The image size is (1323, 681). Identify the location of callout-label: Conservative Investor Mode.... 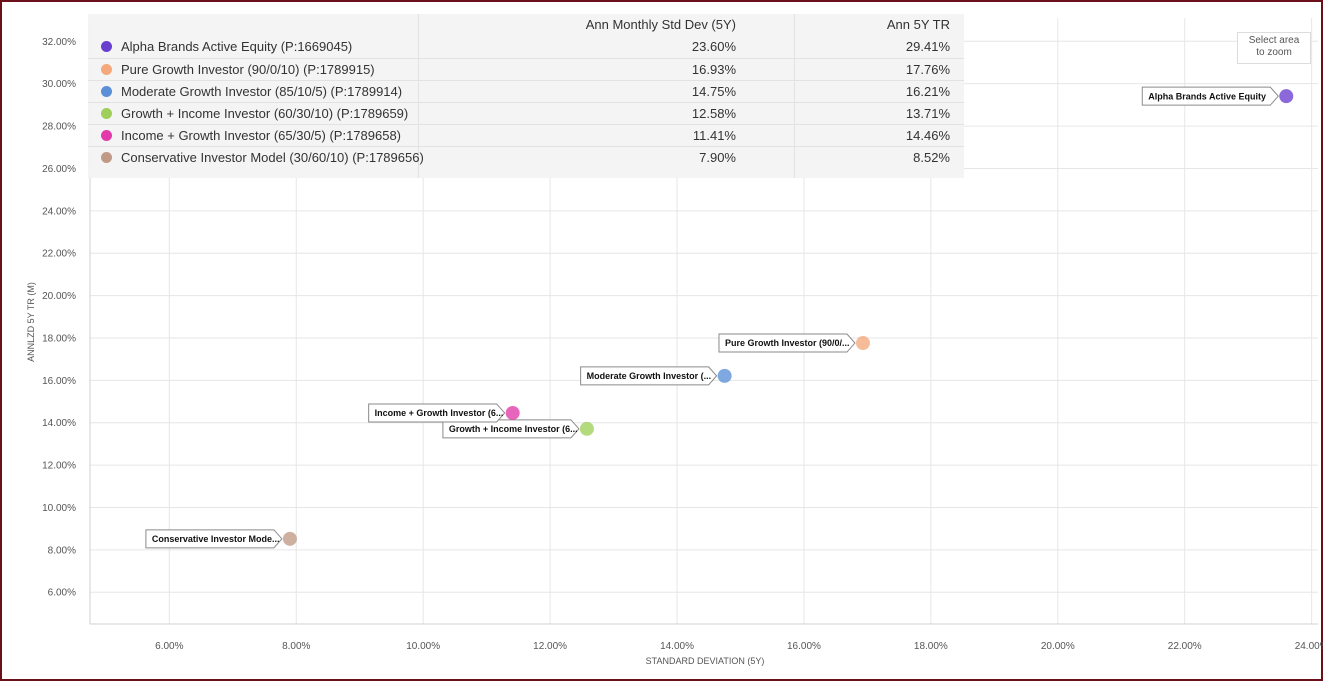
(216, 539).